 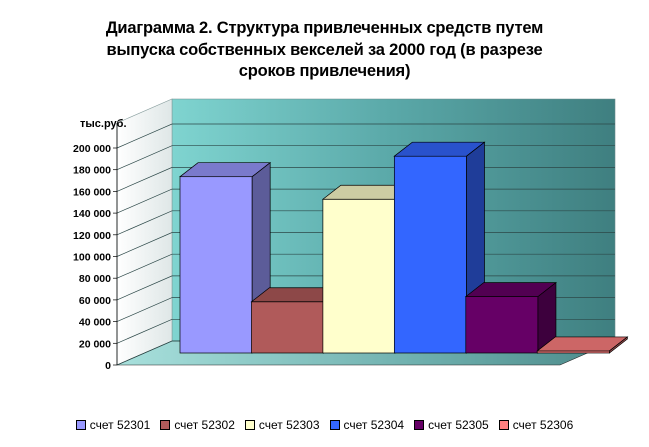 I want to click on legend-item: счет 52304, so click(x=367, y=425).